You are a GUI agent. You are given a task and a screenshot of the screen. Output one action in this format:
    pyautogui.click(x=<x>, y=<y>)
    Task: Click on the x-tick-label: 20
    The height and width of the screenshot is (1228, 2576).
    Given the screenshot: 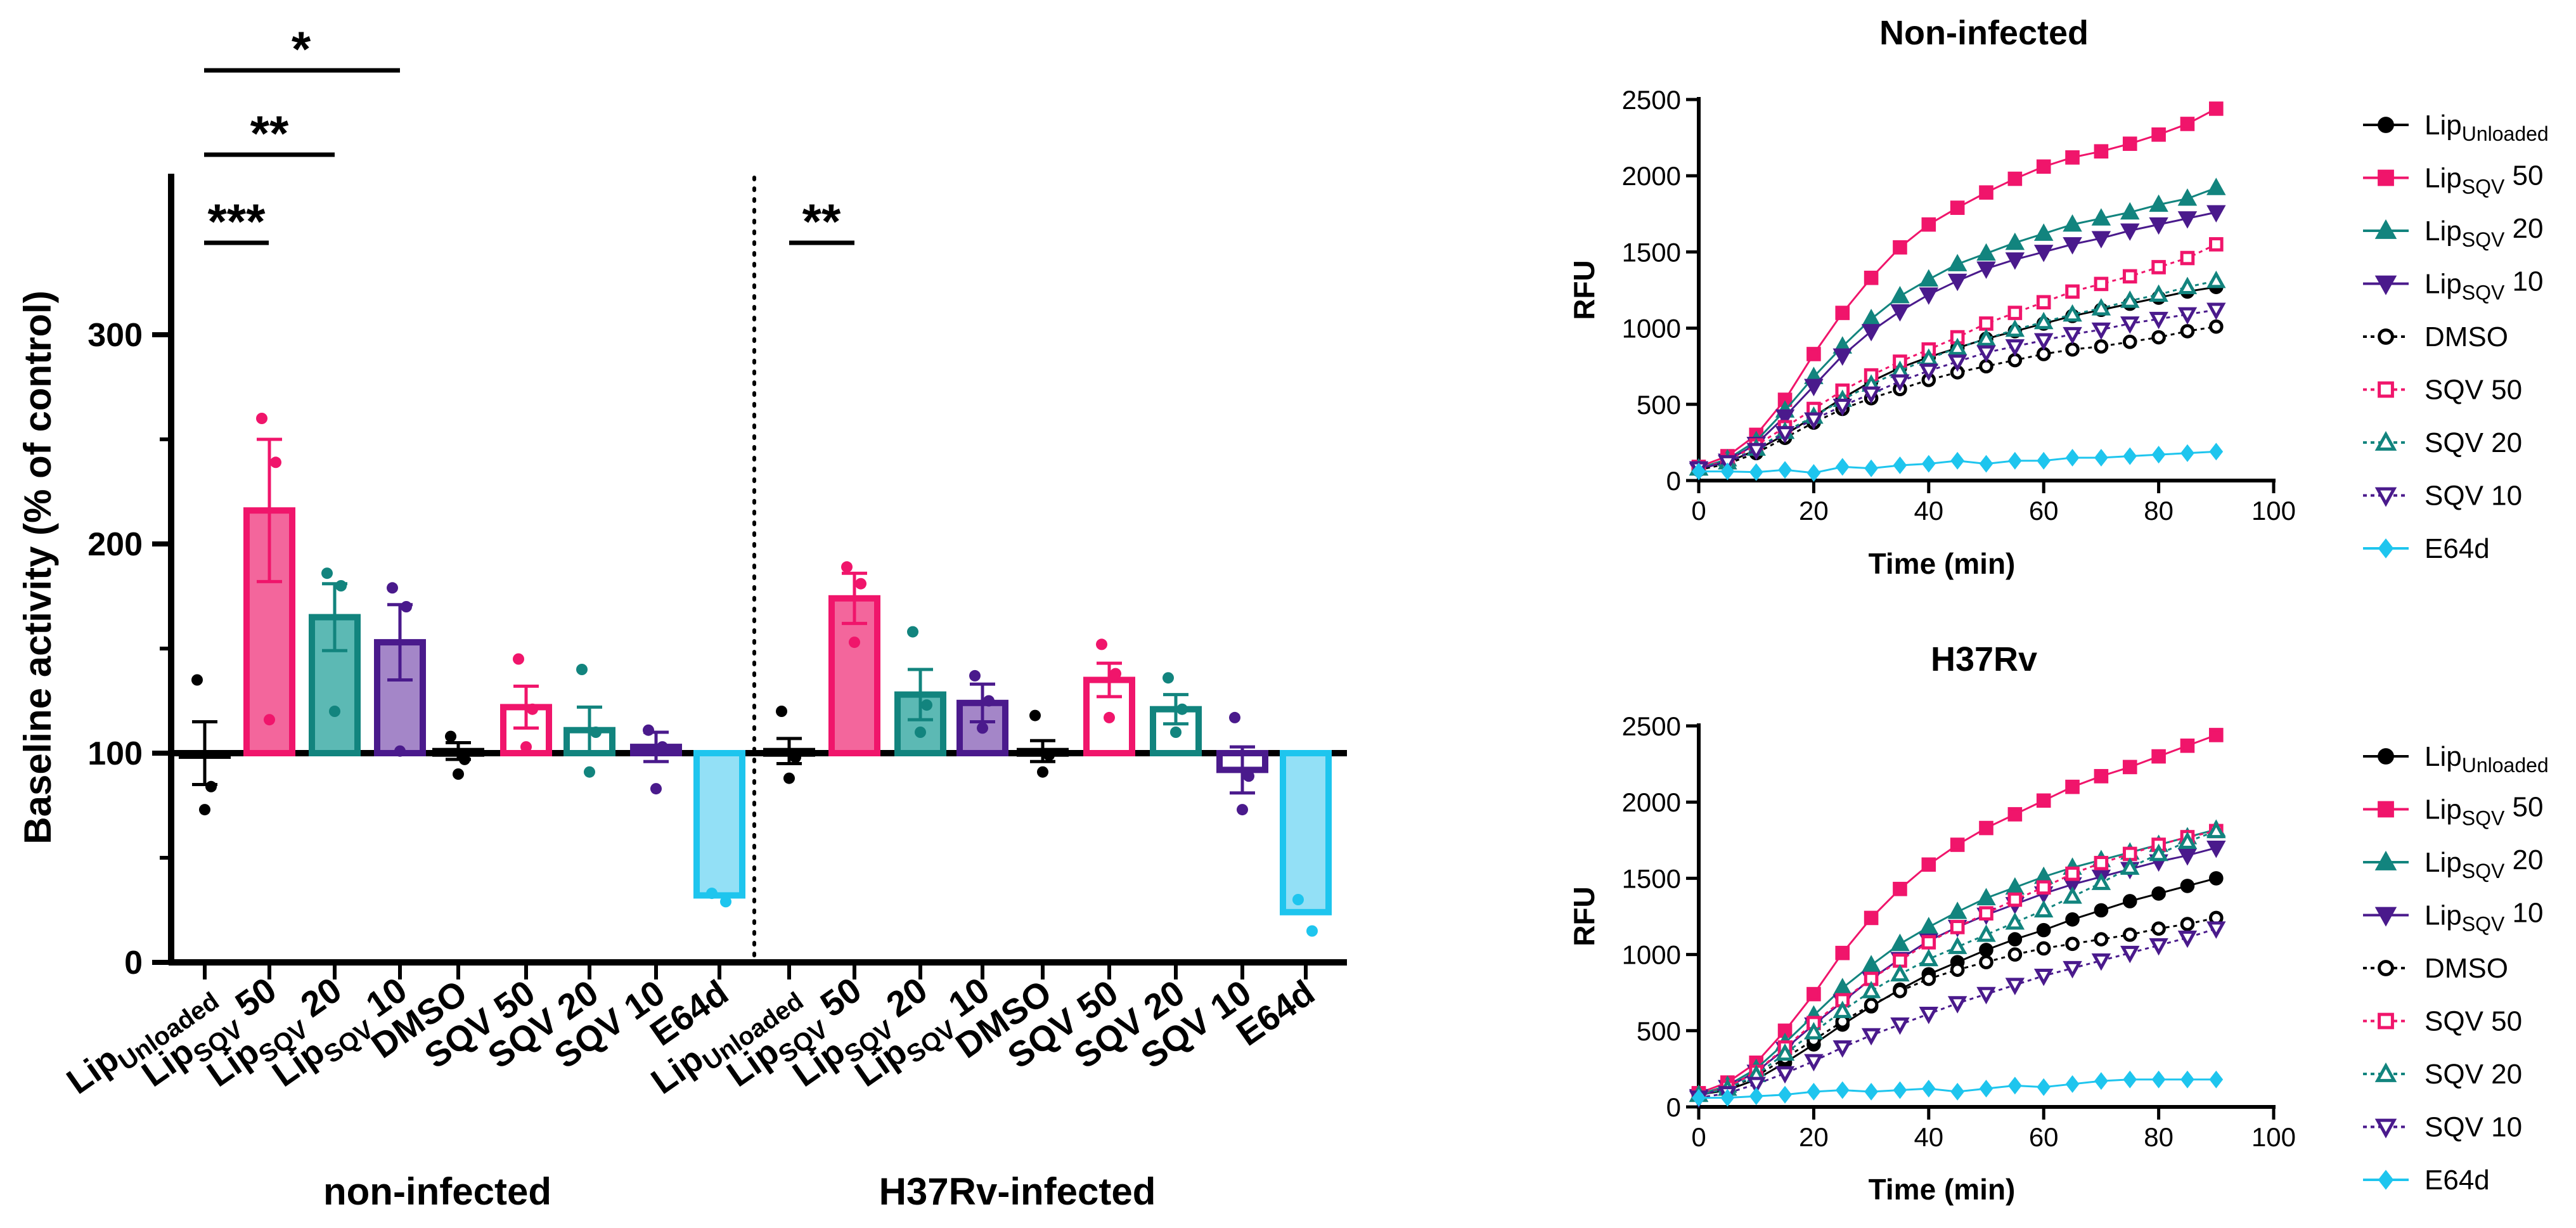 What is the action you would take?
    pyautogui.click(x=1814, y=511)
    